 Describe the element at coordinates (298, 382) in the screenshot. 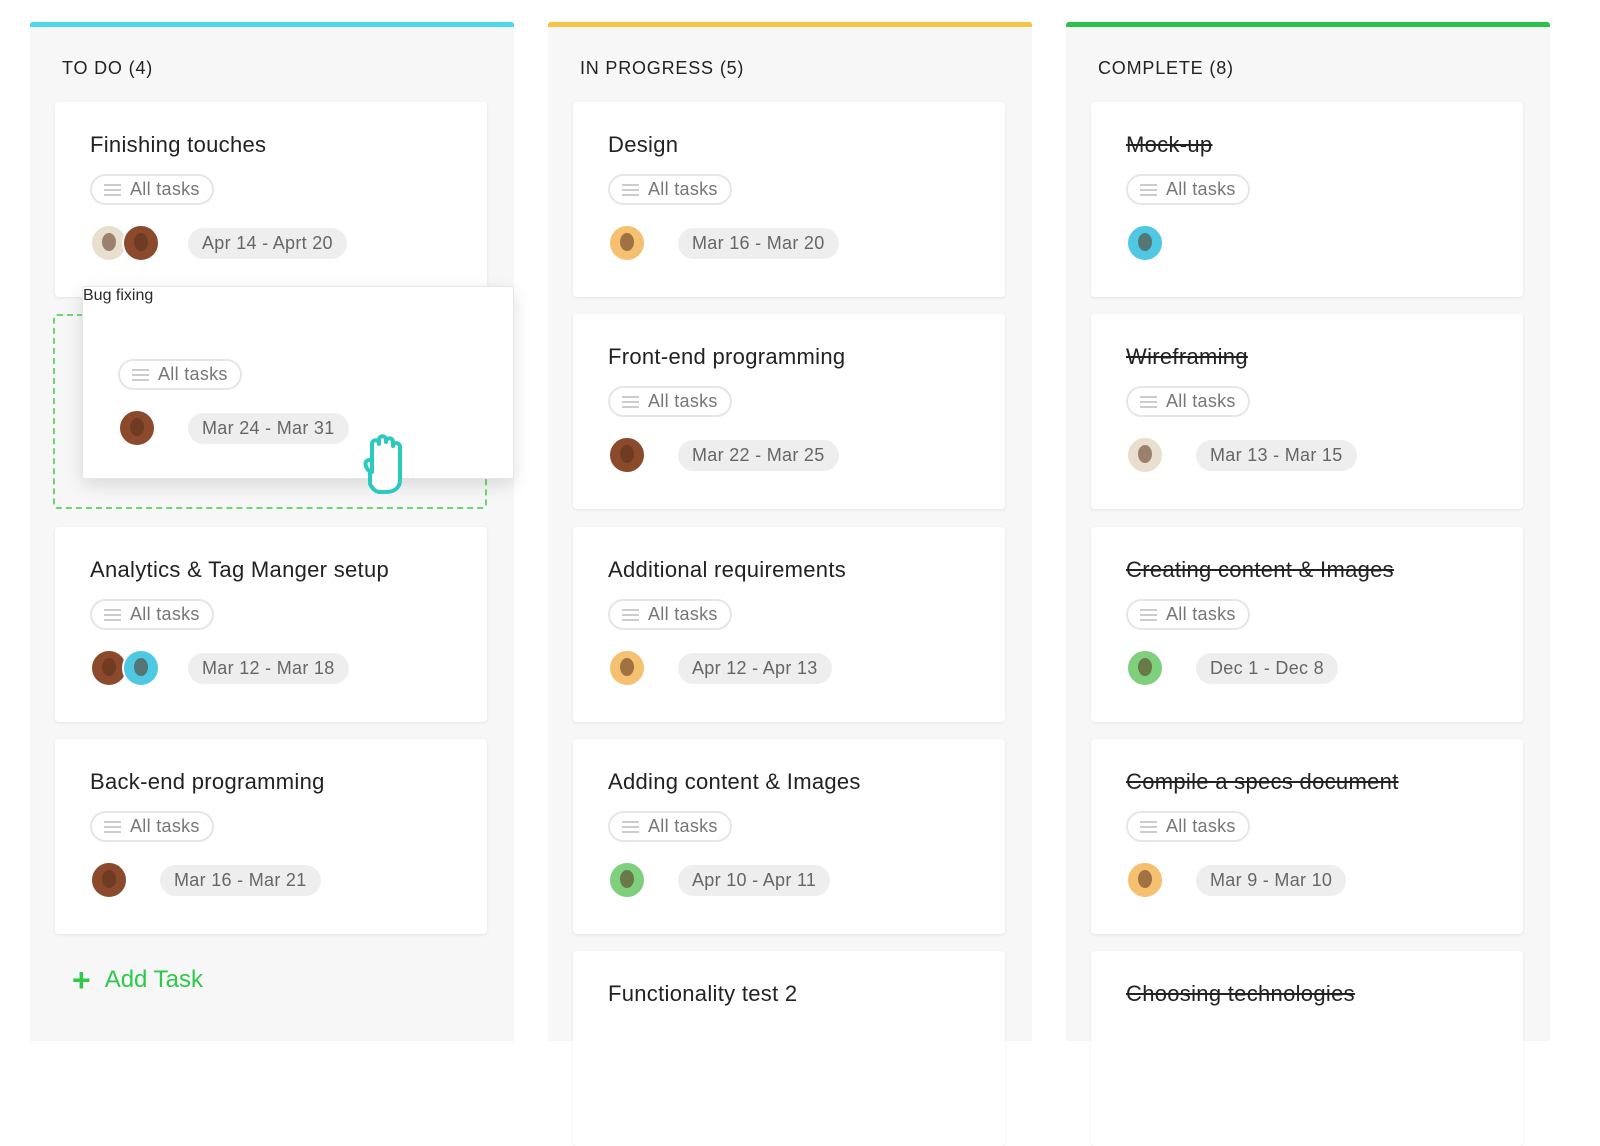

I see `dragged-task-card: Bug fixing All tasks Mar 24 - Mar 31` at that location.